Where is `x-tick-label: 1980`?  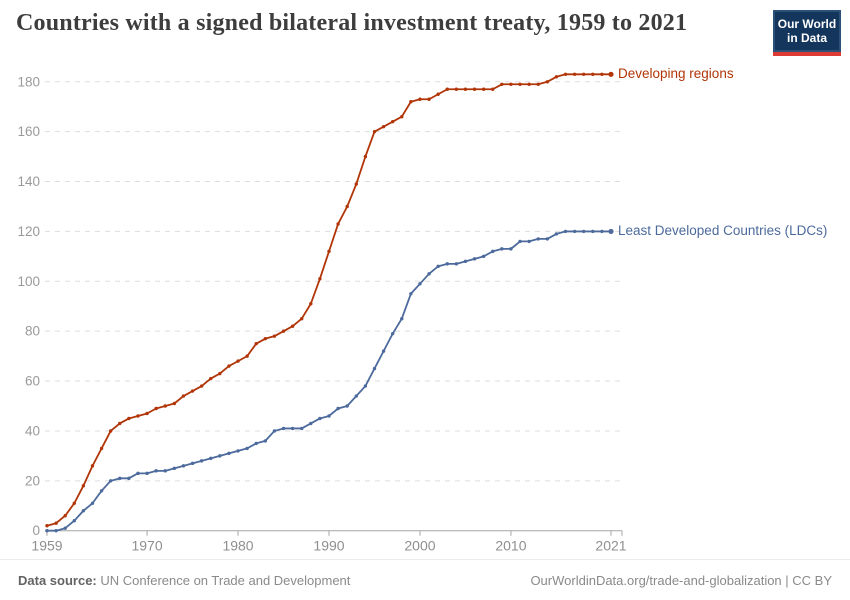
x-tick-label: 1980 is located at coordinates (237, 546).